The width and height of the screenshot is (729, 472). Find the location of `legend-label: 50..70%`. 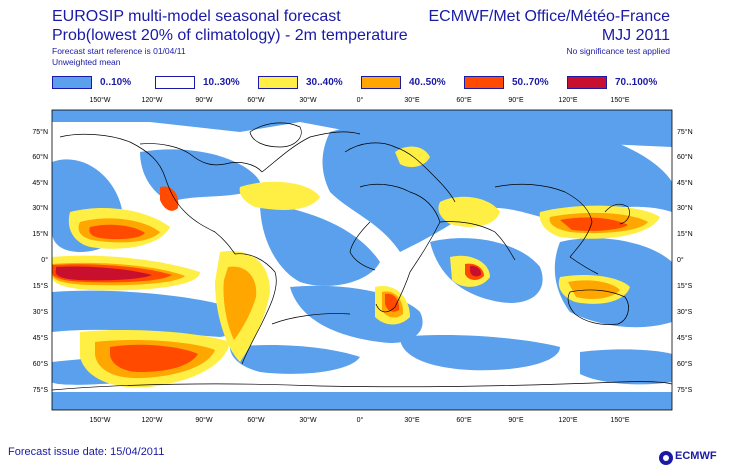

legend-label: 50..70% is located at coordinates (530, 82).